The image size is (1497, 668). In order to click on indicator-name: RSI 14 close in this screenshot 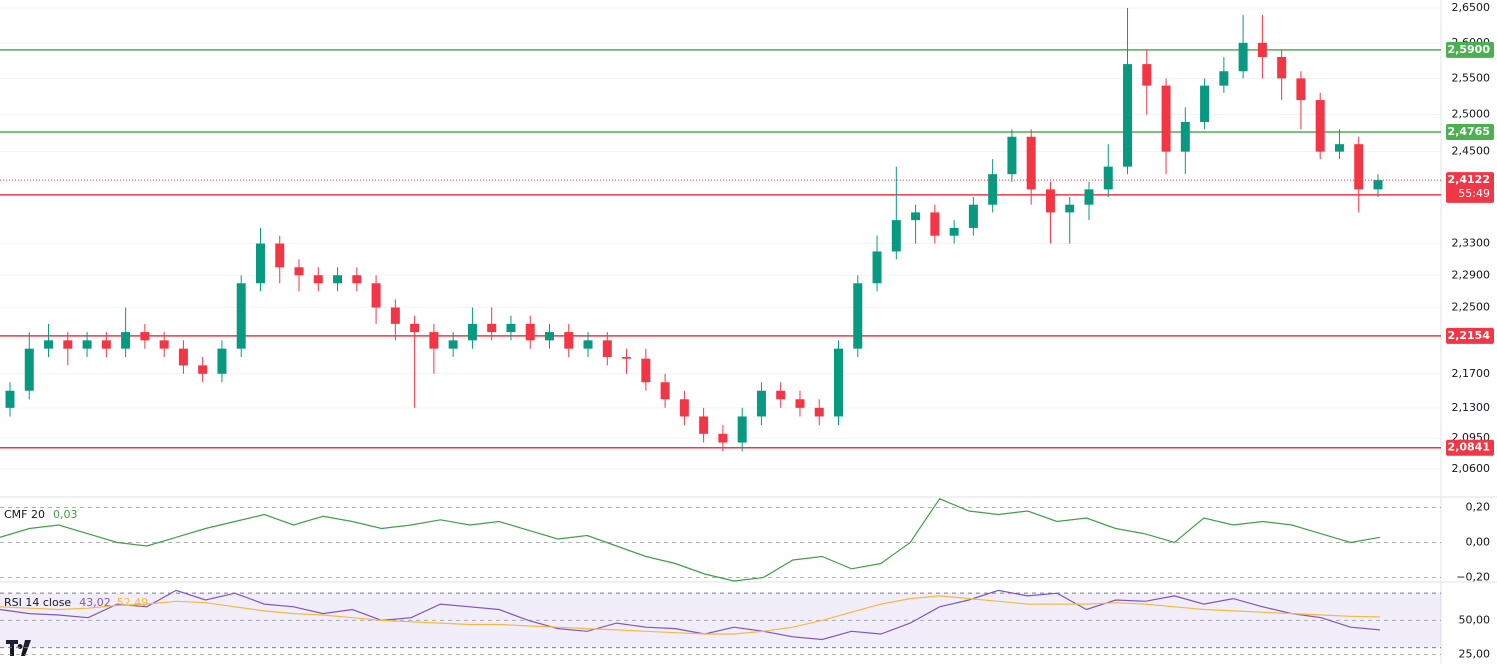, I will do `click(37, 602)`.